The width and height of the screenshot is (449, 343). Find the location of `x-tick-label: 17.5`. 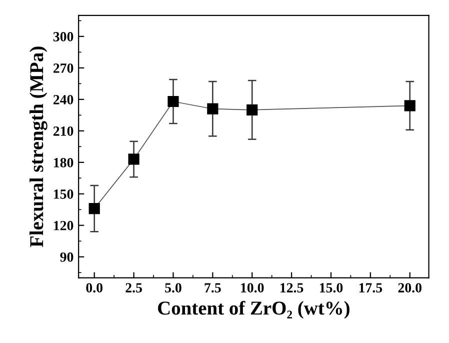

x-tick-label: 17.5 is located at coordinates (370, 288).